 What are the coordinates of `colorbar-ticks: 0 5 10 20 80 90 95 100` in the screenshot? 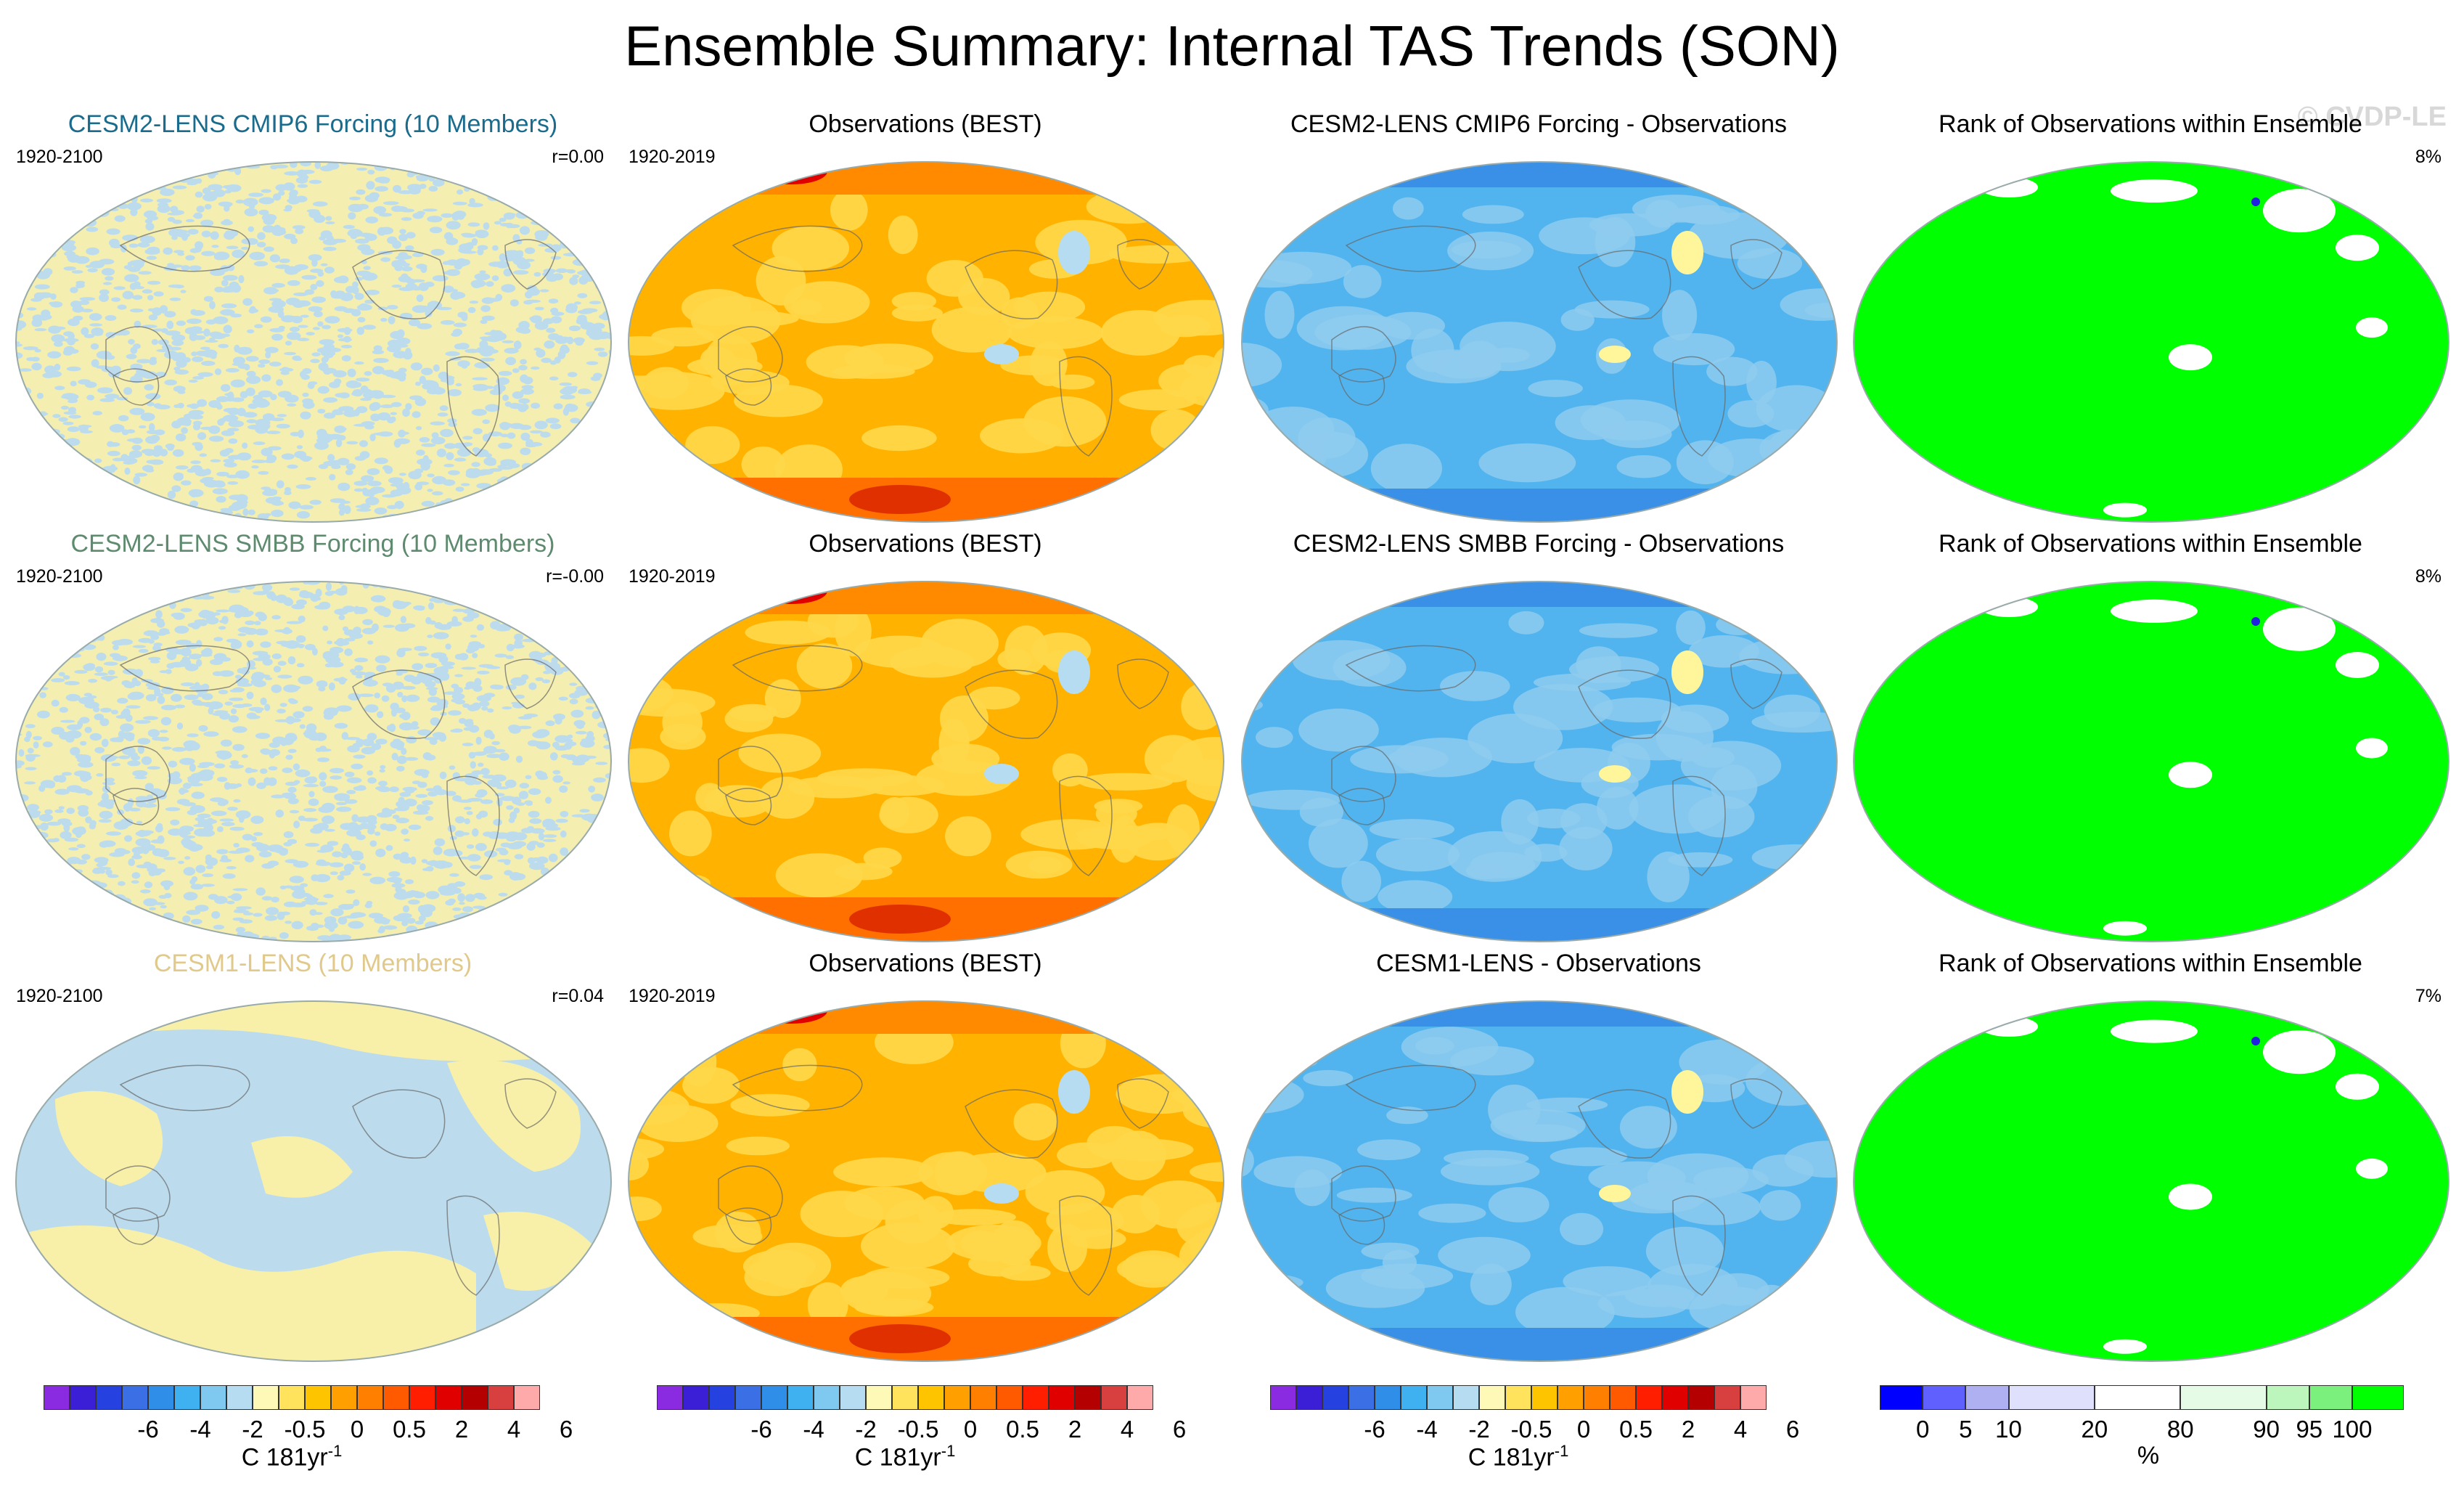 It's located at (2152, 1430).